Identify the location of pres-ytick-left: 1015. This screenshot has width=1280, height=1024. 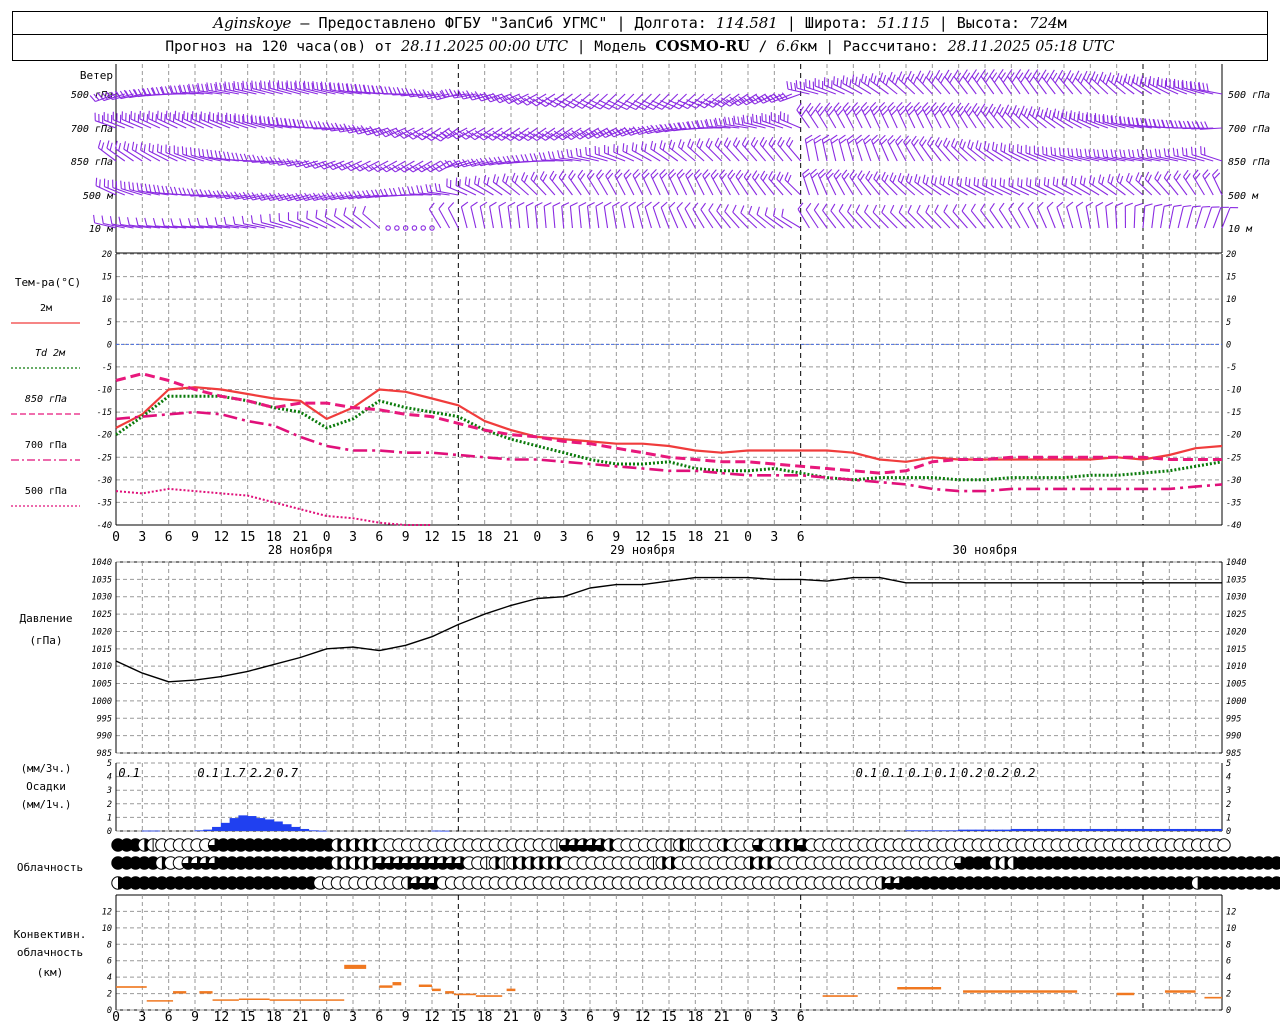
(102, 650).